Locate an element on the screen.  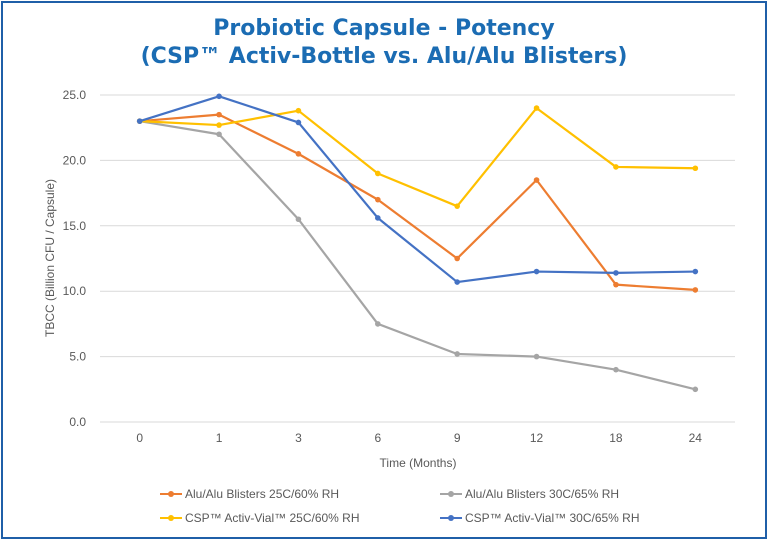
y-tick-label: 0.0 is located at coordinates (77, 422).